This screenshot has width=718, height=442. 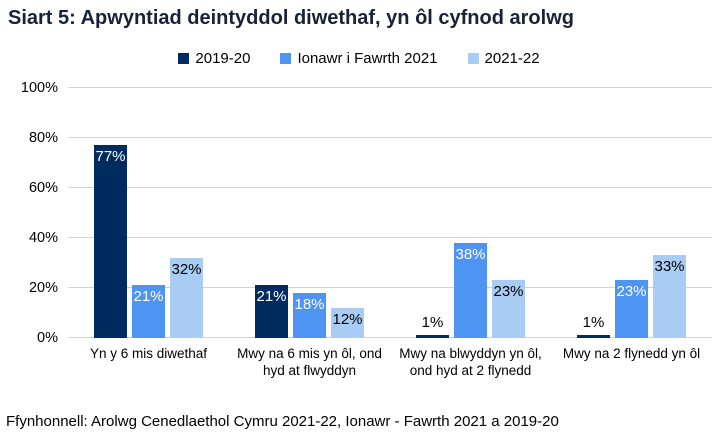 I want to click on y-tick-label: 0%, so click(x=47, y=338).